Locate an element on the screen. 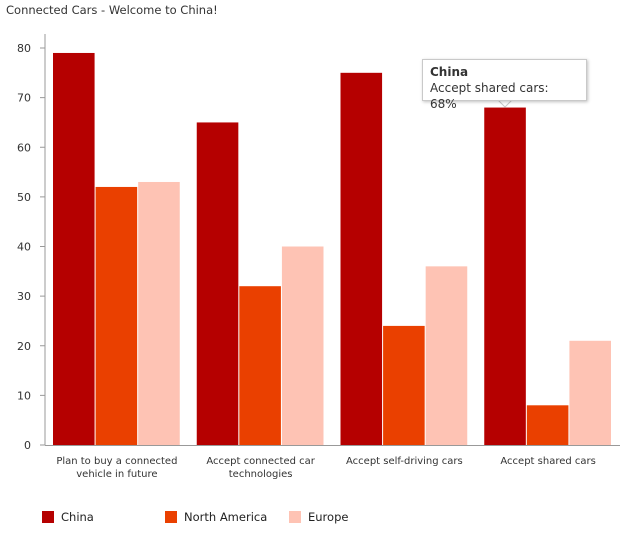 The height and width of the screenshot is (533, 625). x-tick-label: Accept connected car is located at coordinates (260, 461).